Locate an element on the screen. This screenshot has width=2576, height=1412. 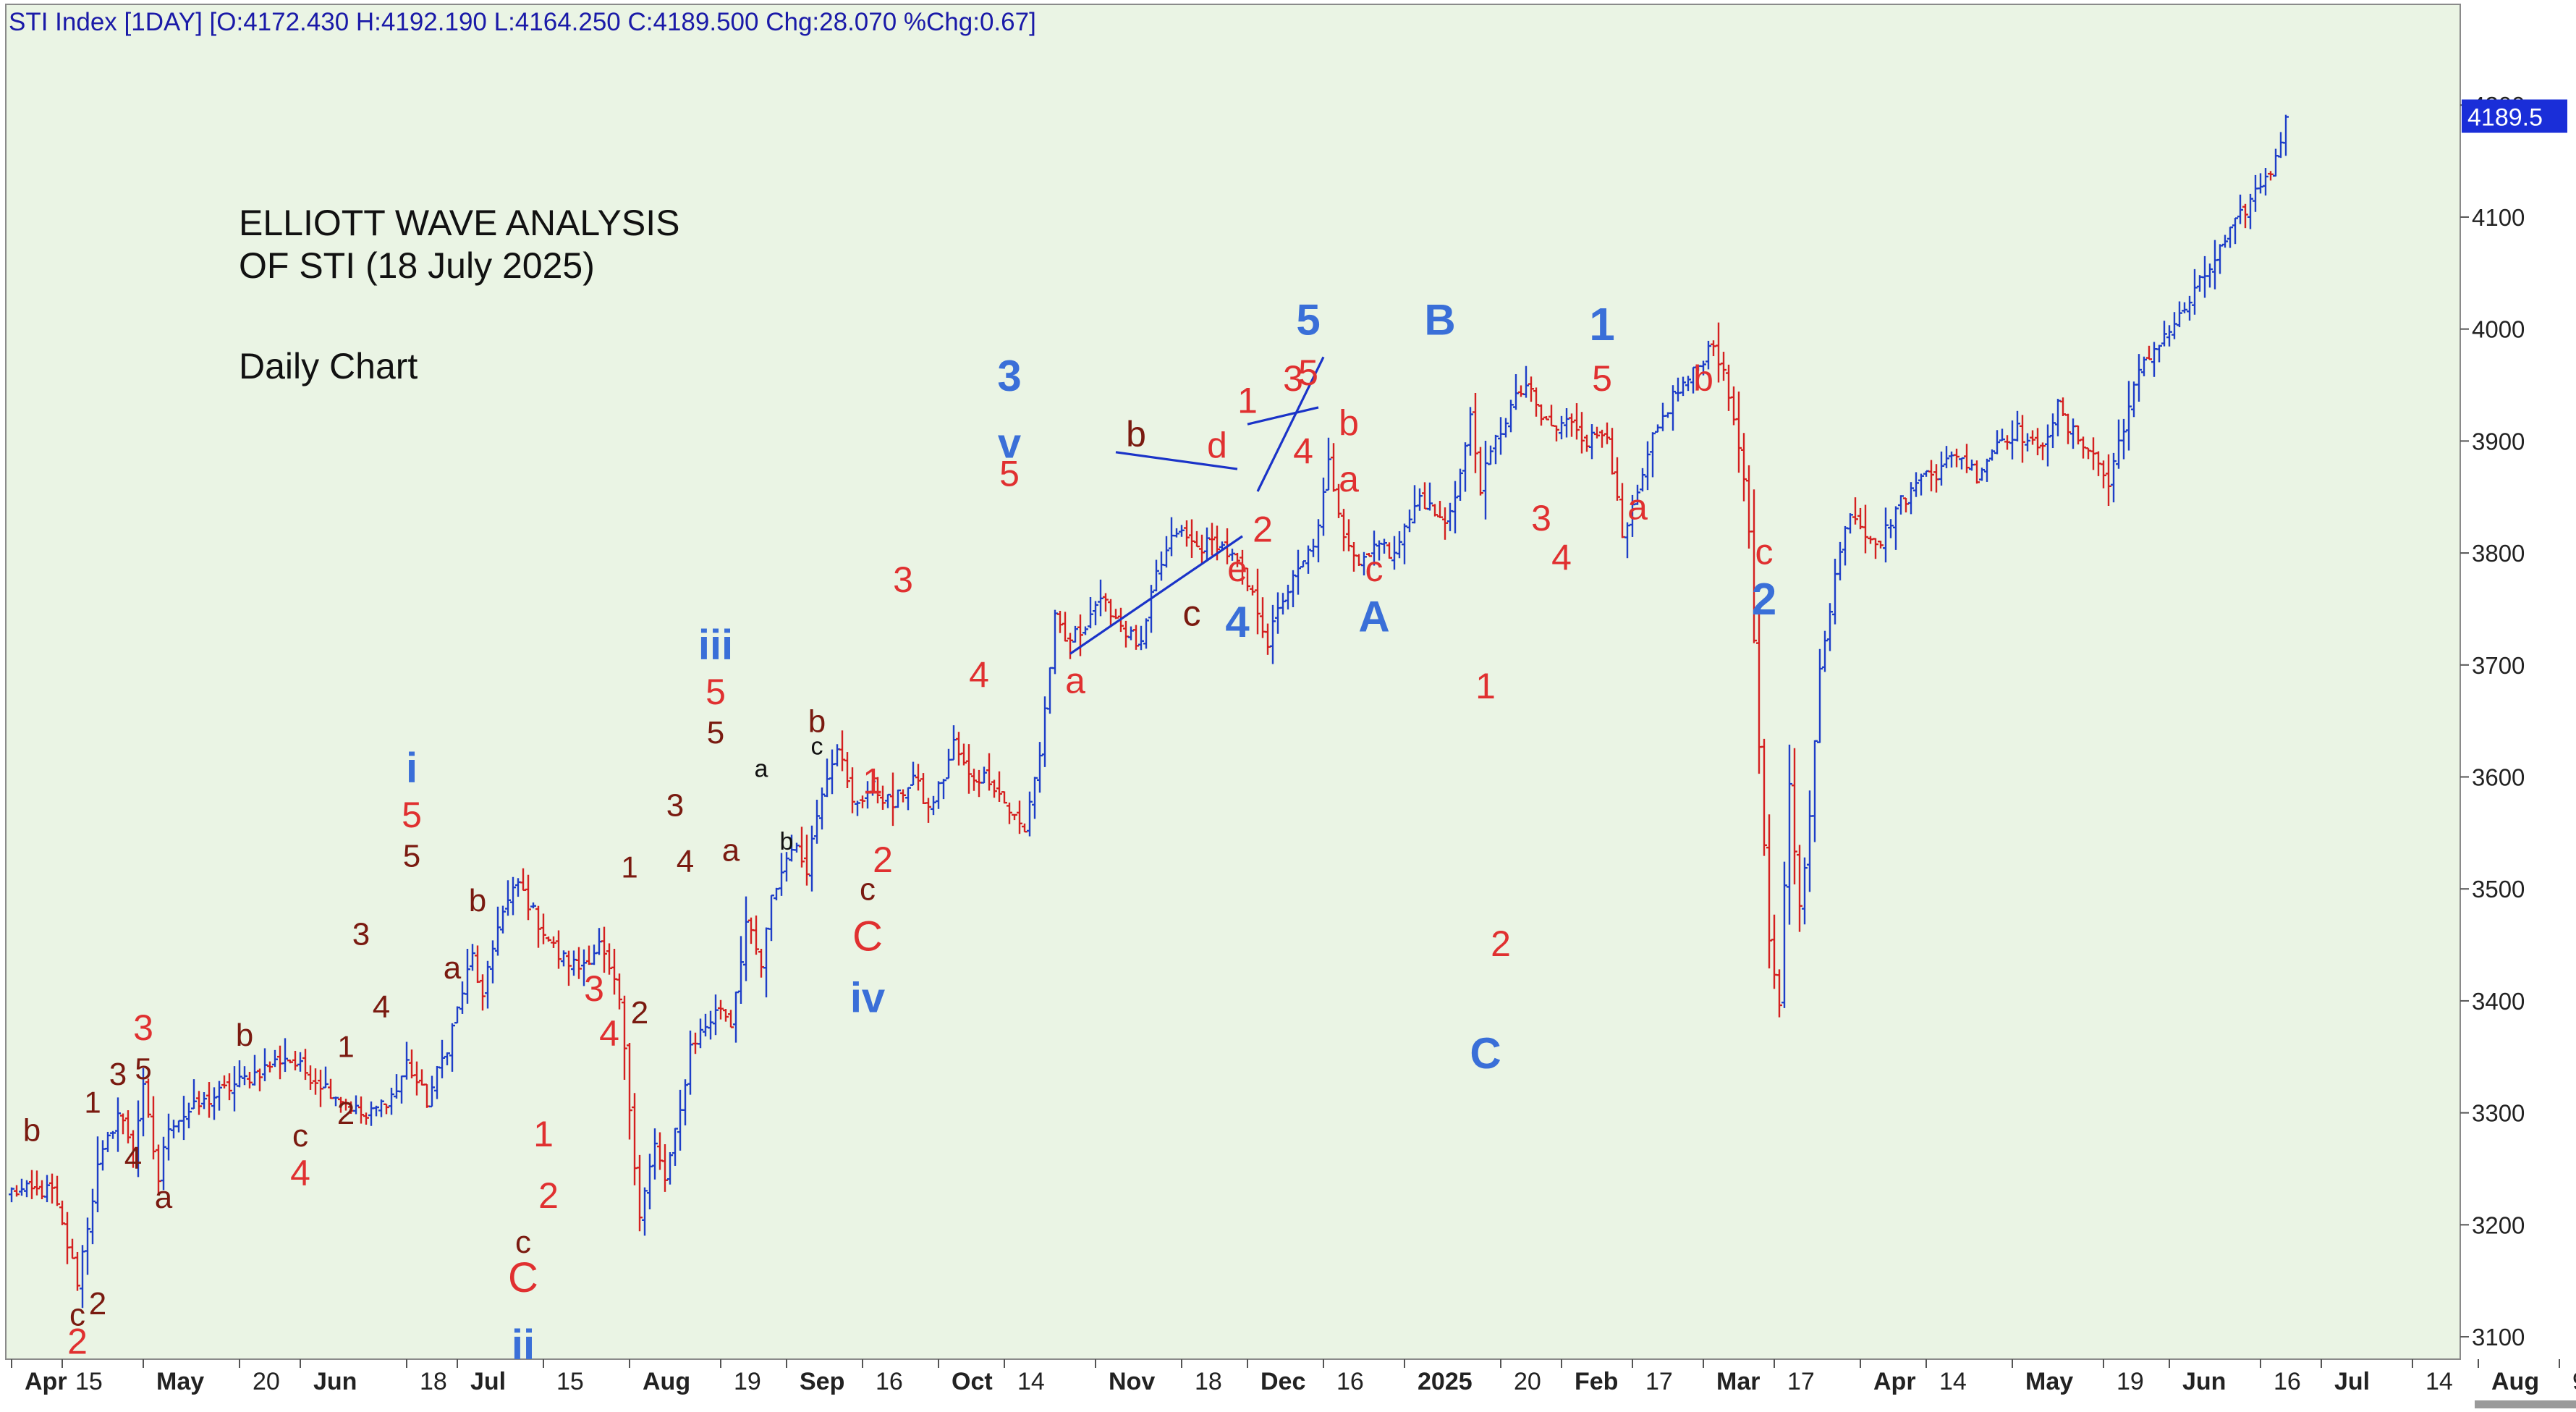
wave-label-5: 5 is located at coordinates (715, 733).